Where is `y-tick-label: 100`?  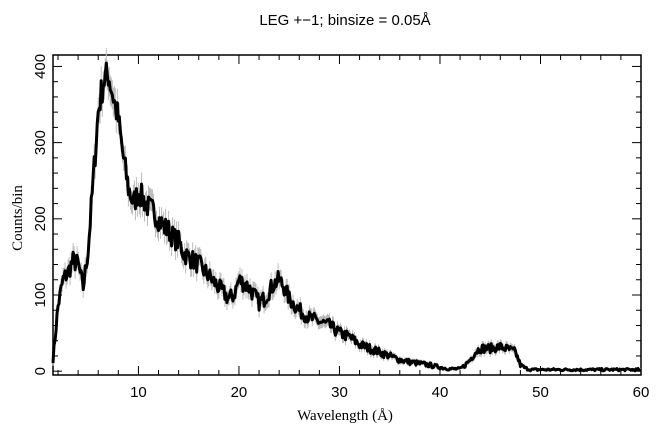 y-tick-label: 100 is located at coordinates (40, 294).